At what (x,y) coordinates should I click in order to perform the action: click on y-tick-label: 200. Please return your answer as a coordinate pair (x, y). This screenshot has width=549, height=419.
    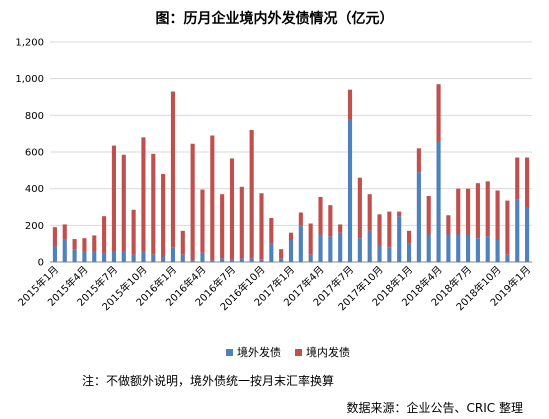
    Looking at the image, I should click on (34, 226).